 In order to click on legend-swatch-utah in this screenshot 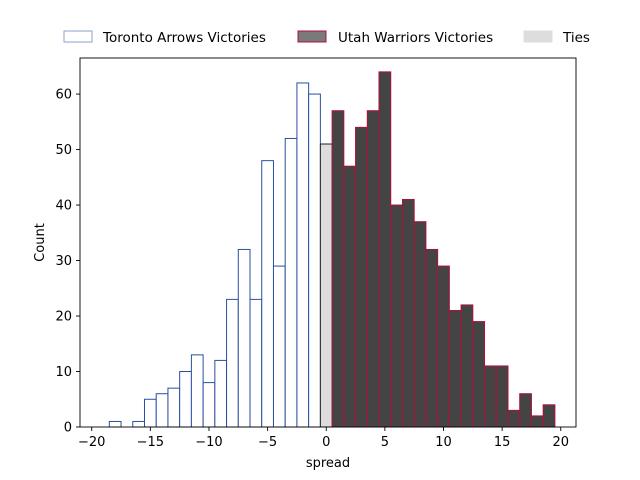, I will do `click(312, 36)`.